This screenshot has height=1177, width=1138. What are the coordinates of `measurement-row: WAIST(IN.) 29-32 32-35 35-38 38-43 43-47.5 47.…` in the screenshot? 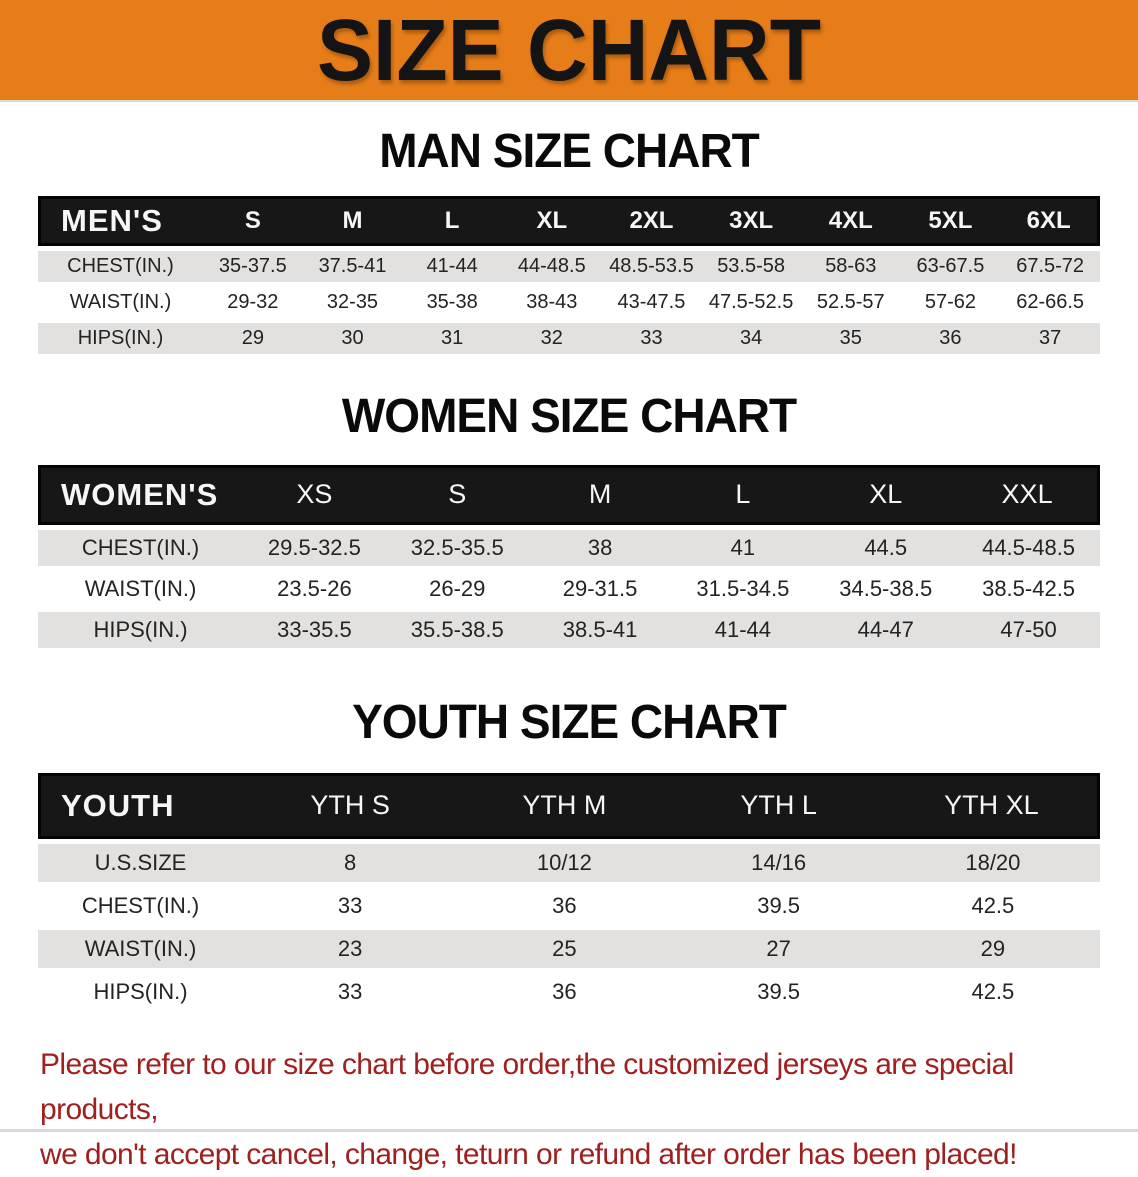 It's located at (569, 302).